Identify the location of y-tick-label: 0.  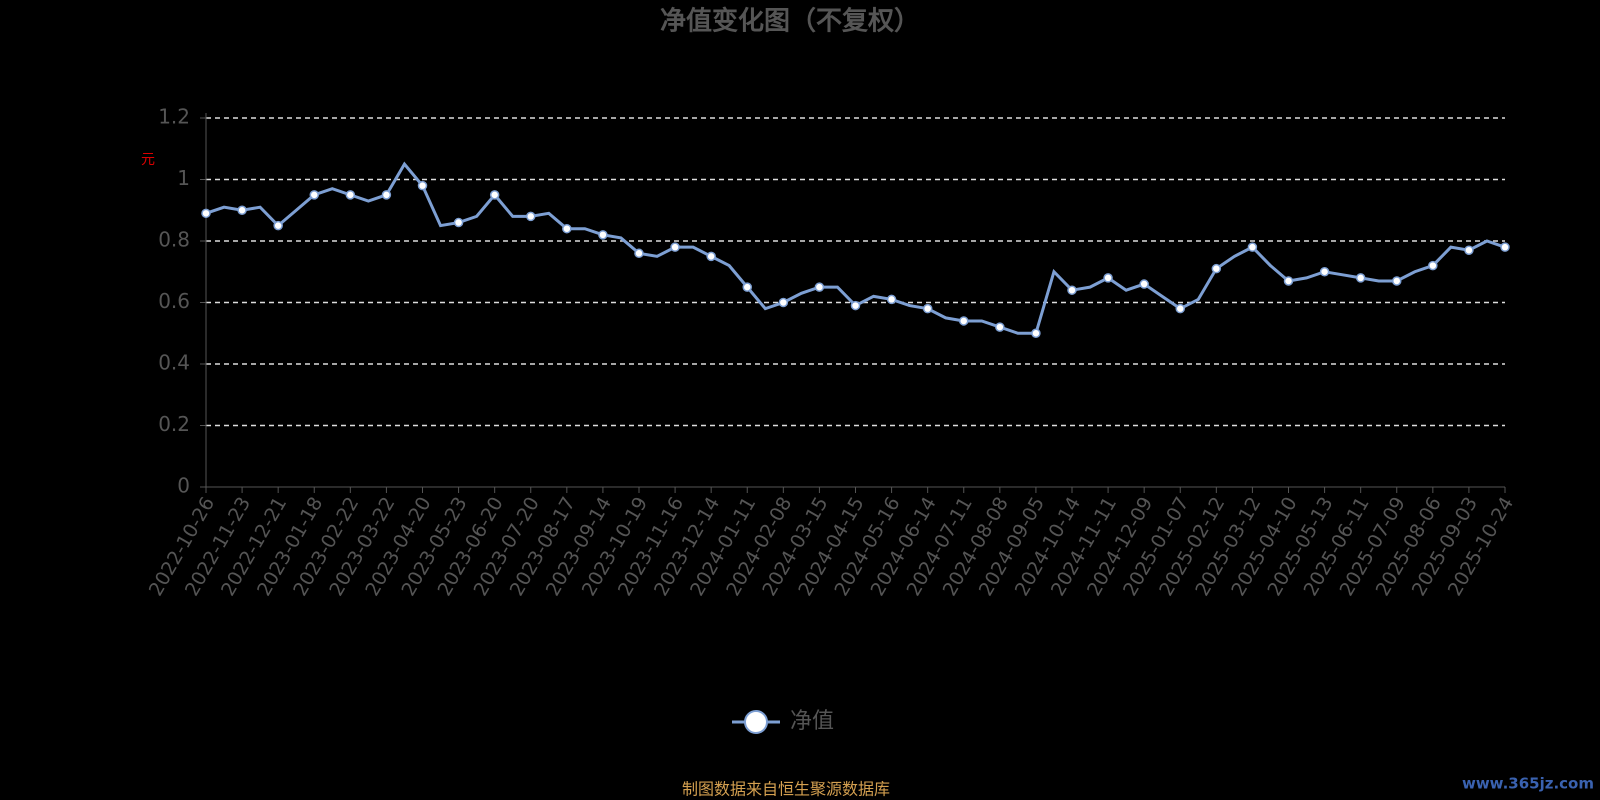
(183, 486).